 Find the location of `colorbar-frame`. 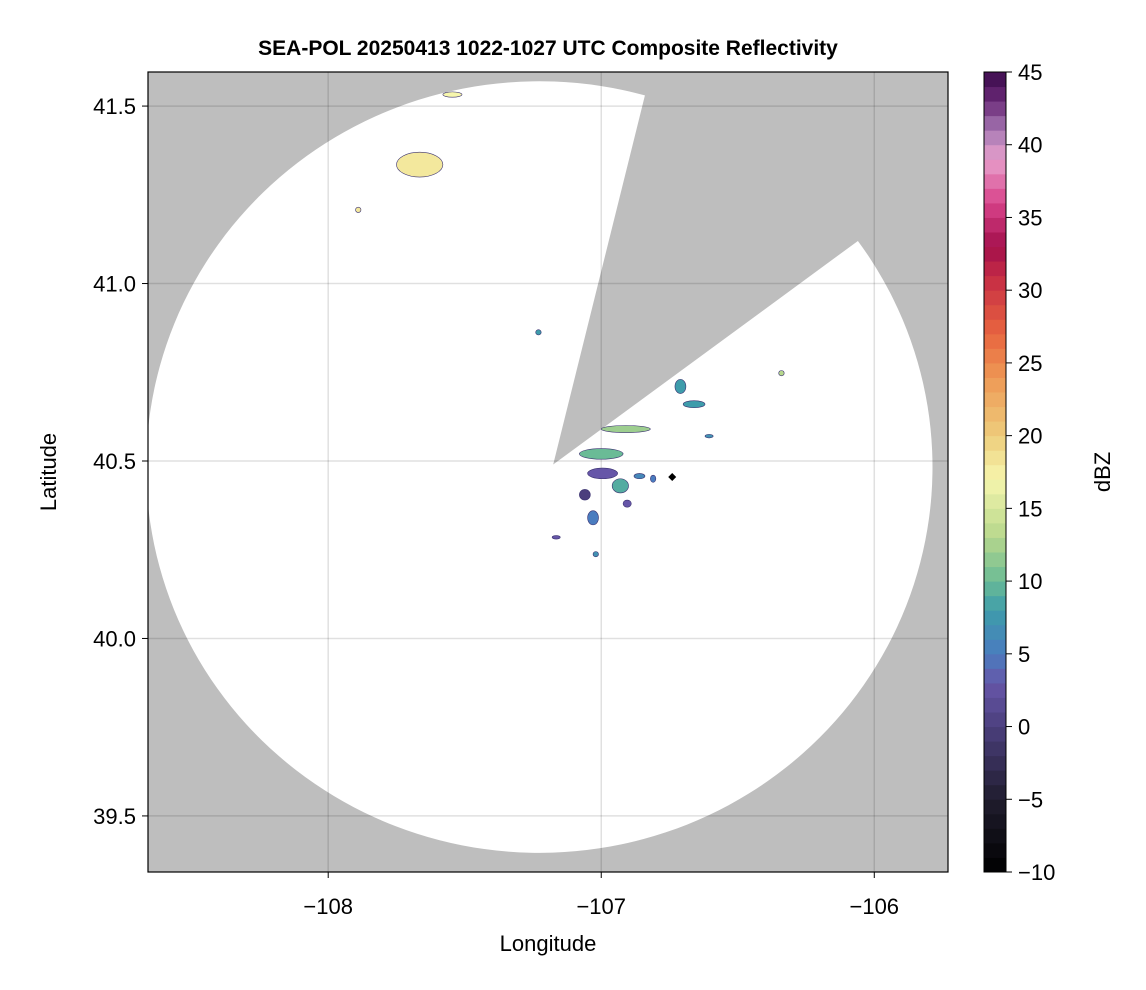

colorbar-frame is located at coordinates (995, 472).